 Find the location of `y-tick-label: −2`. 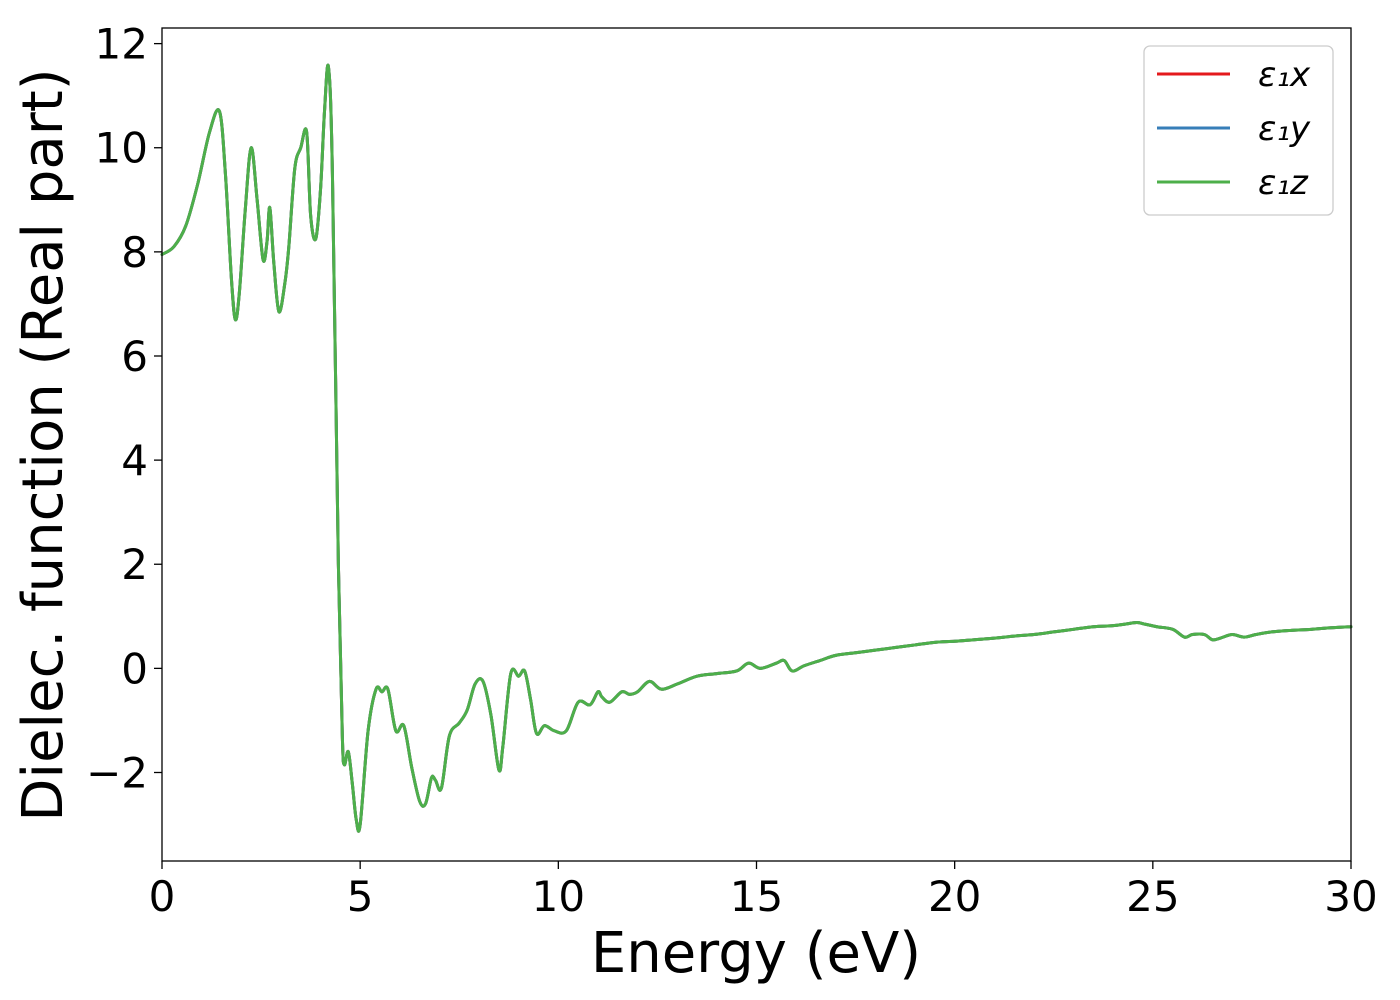

y-tick-label: −2 is located at coordinates (117, 772).